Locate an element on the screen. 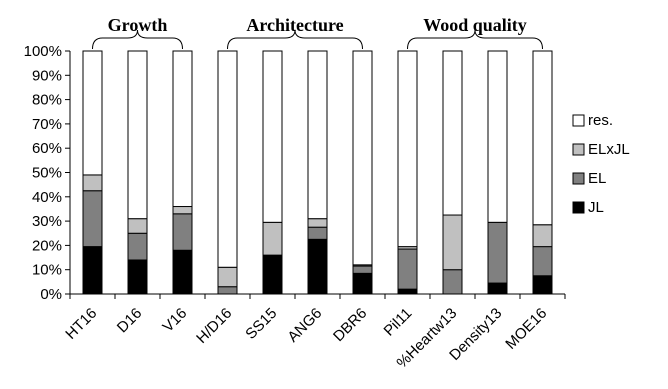 The height and width of the screenshot is (389, 668). group-title: Architecture is located at coordinates (294, 25).